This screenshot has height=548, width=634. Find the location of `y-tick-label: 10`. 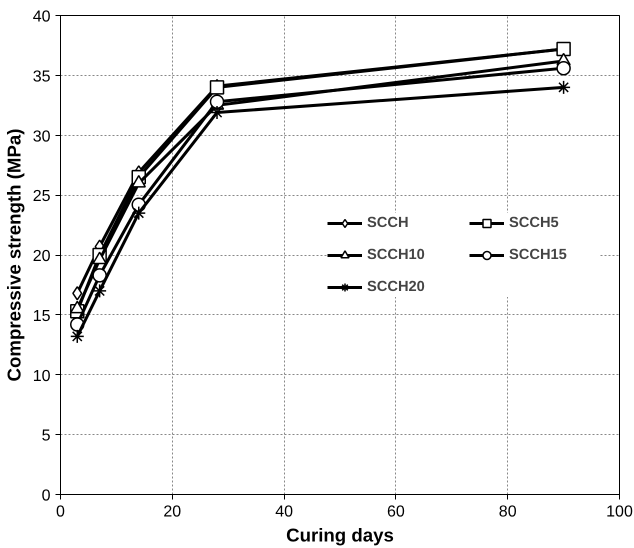

y-tick-label: 10 is located at coordinates (41, 376).